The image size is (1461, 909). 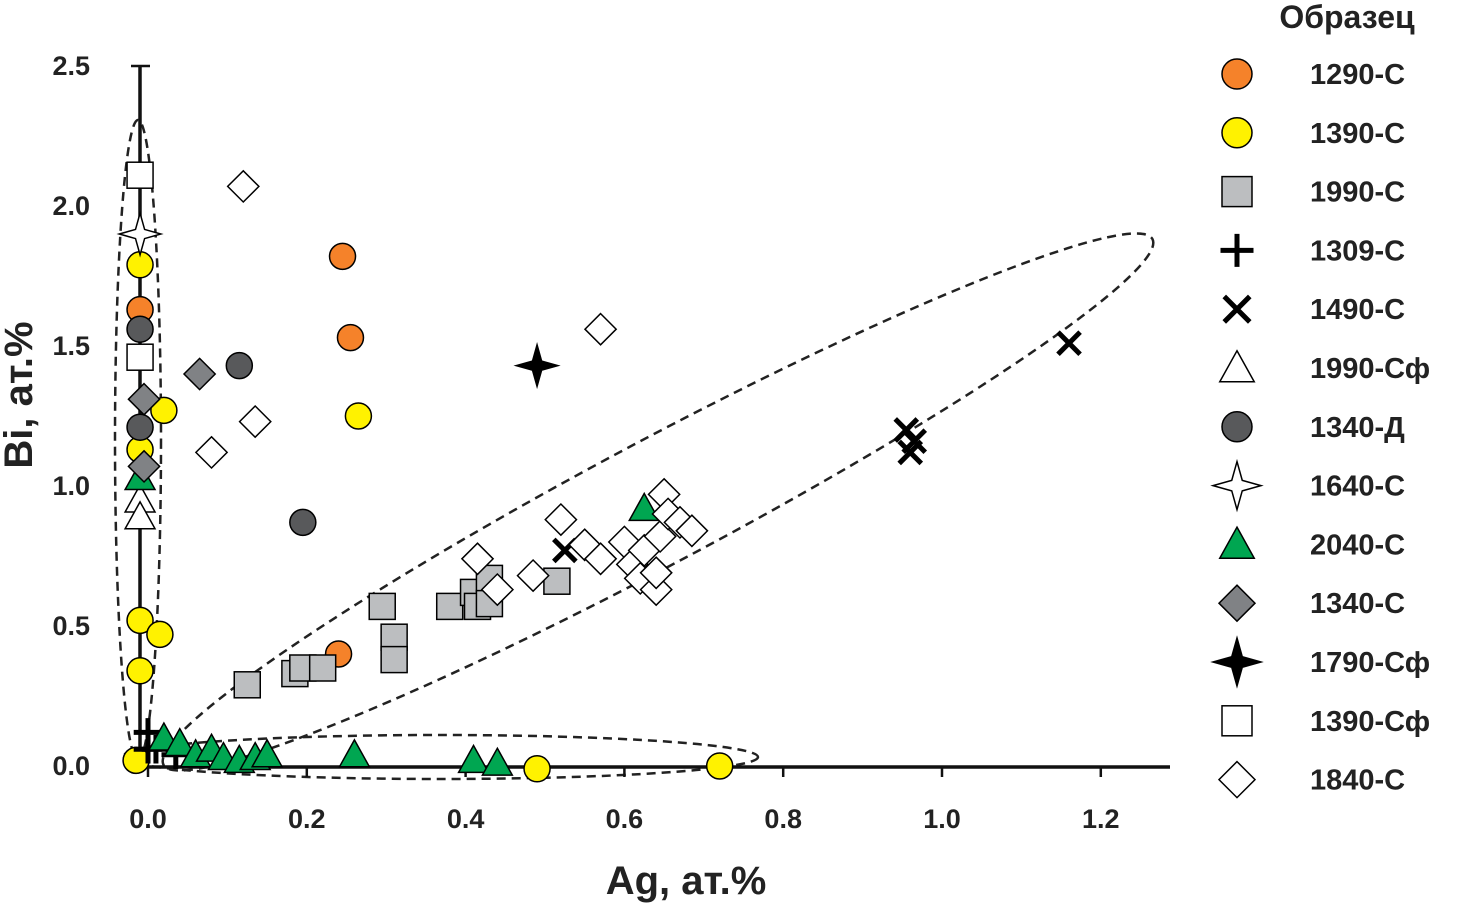 I want to click on series-2040-С, so click(x=392, y=618).